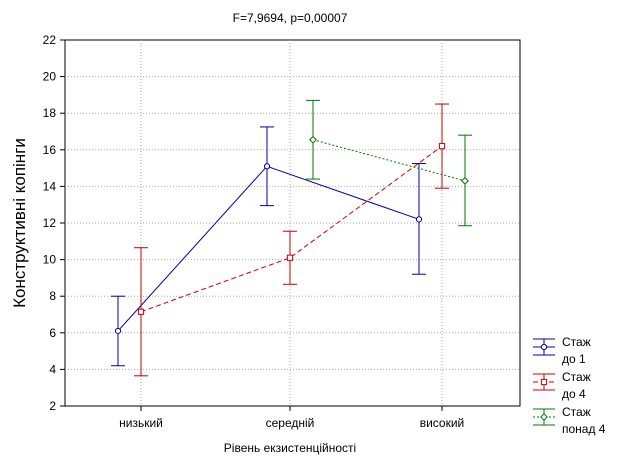 The height and width of the screenshot is (469, 625). I want to click on x-axis: низький середній високий, so click(291, 418).